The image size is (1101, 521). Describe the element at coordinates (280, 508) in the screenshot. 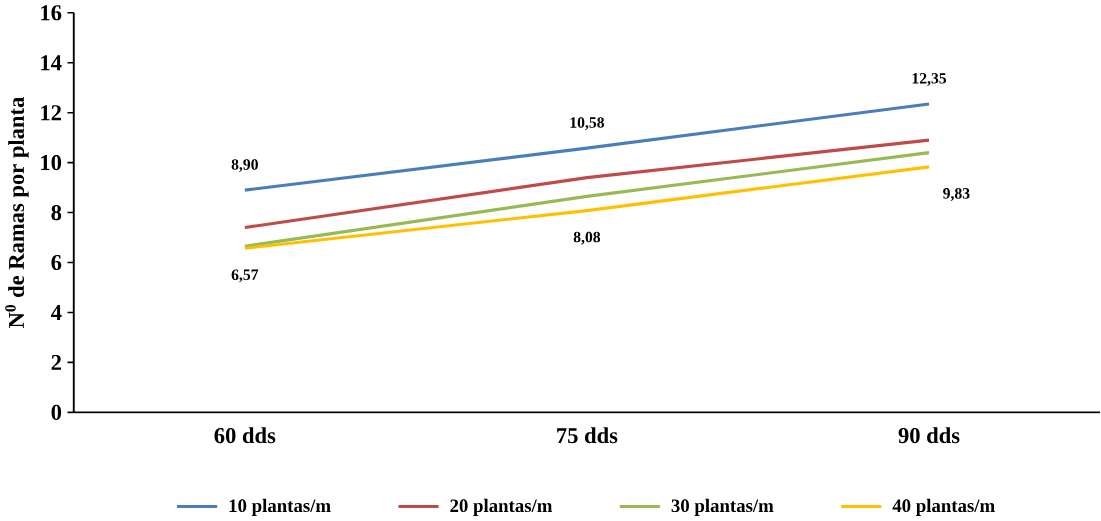

I see `legend-label: 10 plantas/m` at that location.